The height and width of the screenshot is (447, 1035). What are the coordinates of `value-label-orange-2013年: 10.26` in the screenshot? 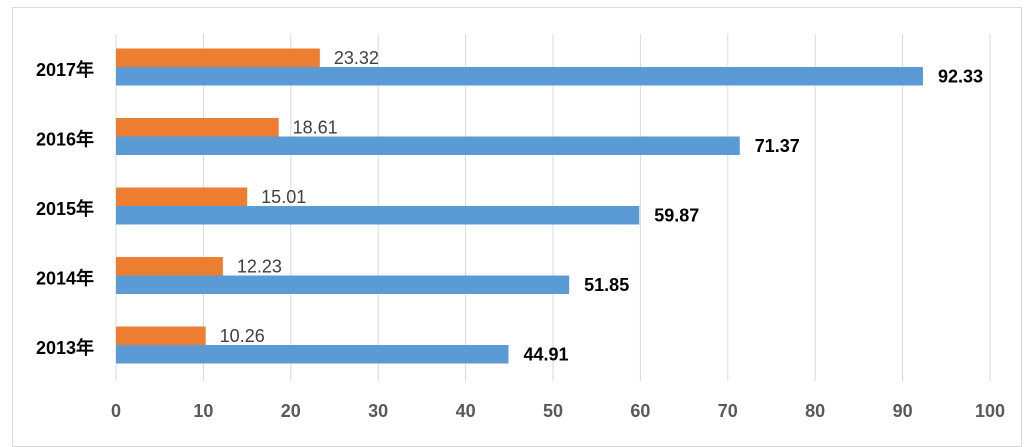 It's located at (242, 336).